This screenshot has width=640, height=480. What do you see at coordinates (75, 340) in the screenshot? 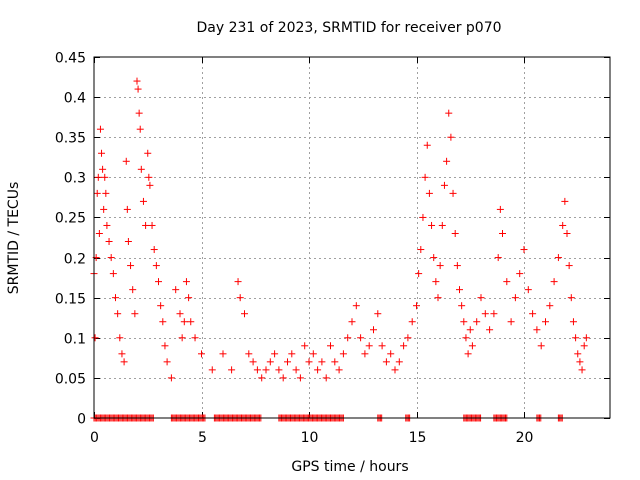
I see `y-tick-label: 0.1` at bounding box center [75, 340].